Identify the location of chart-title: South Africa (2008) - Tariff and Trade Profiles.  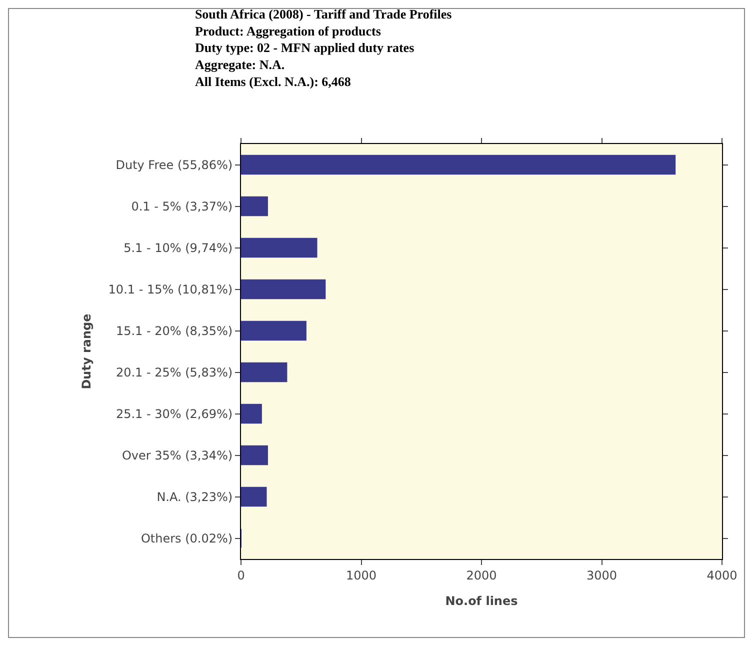
(323, 14).